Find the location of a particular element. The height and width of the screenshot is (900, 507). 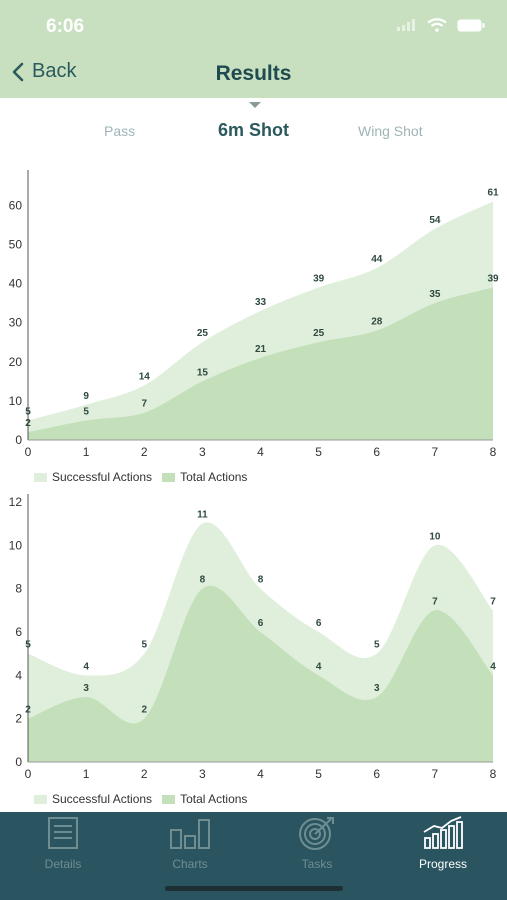

tab-wing-shot: Wing Shot is located at coordinates (390, 131).